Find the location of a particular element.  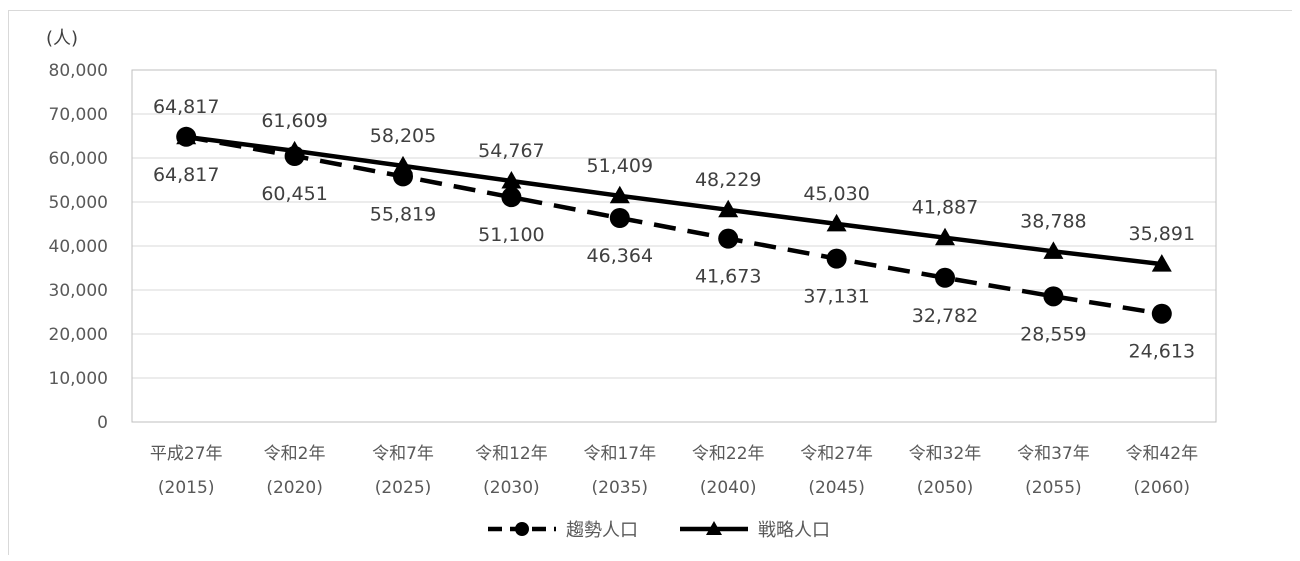

x-tick-era: 平成27年 is located at coordinates (186, 454).